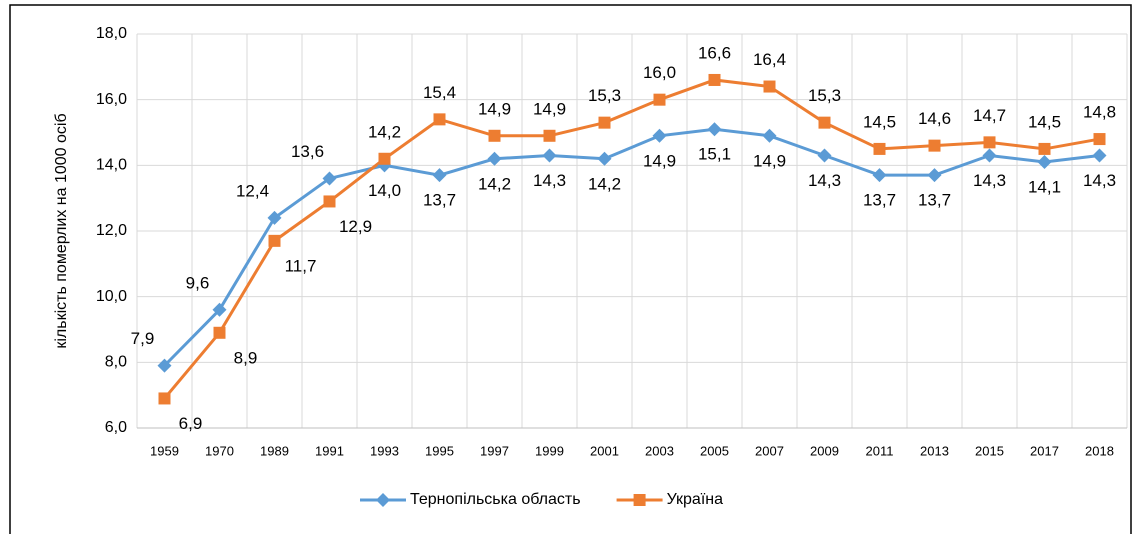 This screenshot has height=534, width=1137. Describe the element at coordinates (301, 265) in the screenshot. I see `data-label: 11,7` at that location.